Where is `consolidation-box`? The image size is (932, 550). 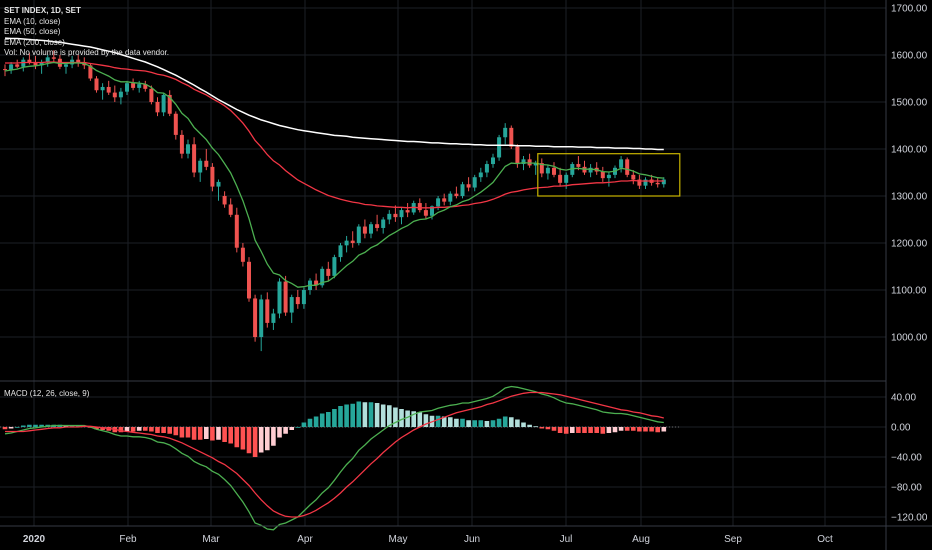 consolidation-box is located at coordinates (609, 175).